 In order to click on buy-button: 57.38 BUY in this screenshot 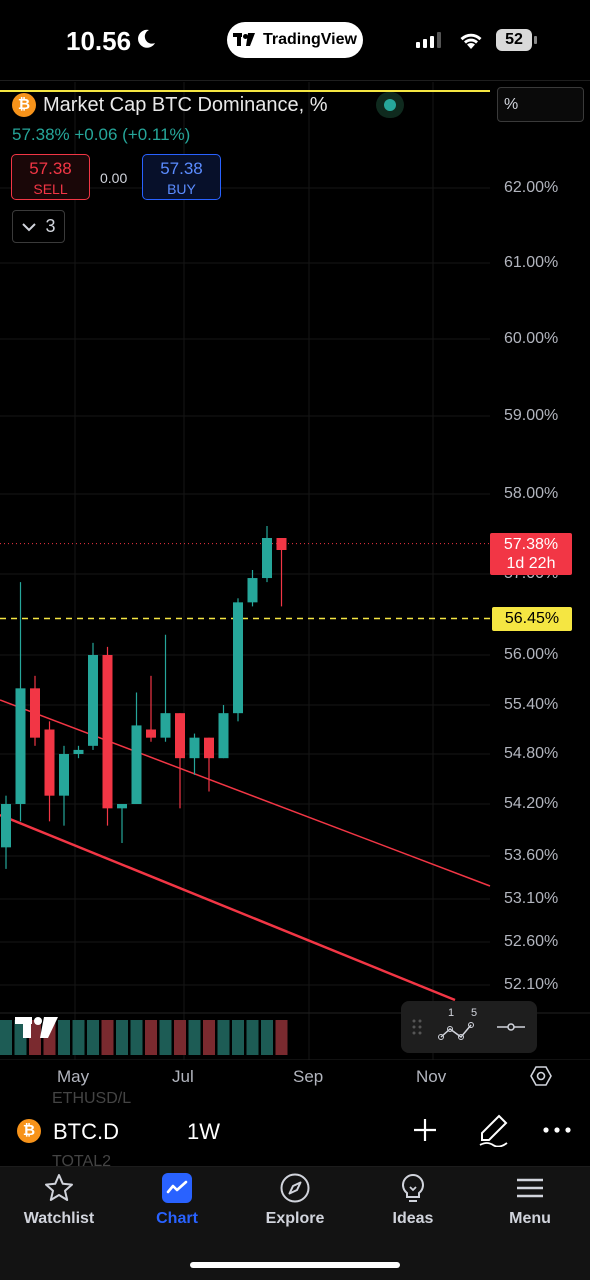, I will do `click(181, 177)`.